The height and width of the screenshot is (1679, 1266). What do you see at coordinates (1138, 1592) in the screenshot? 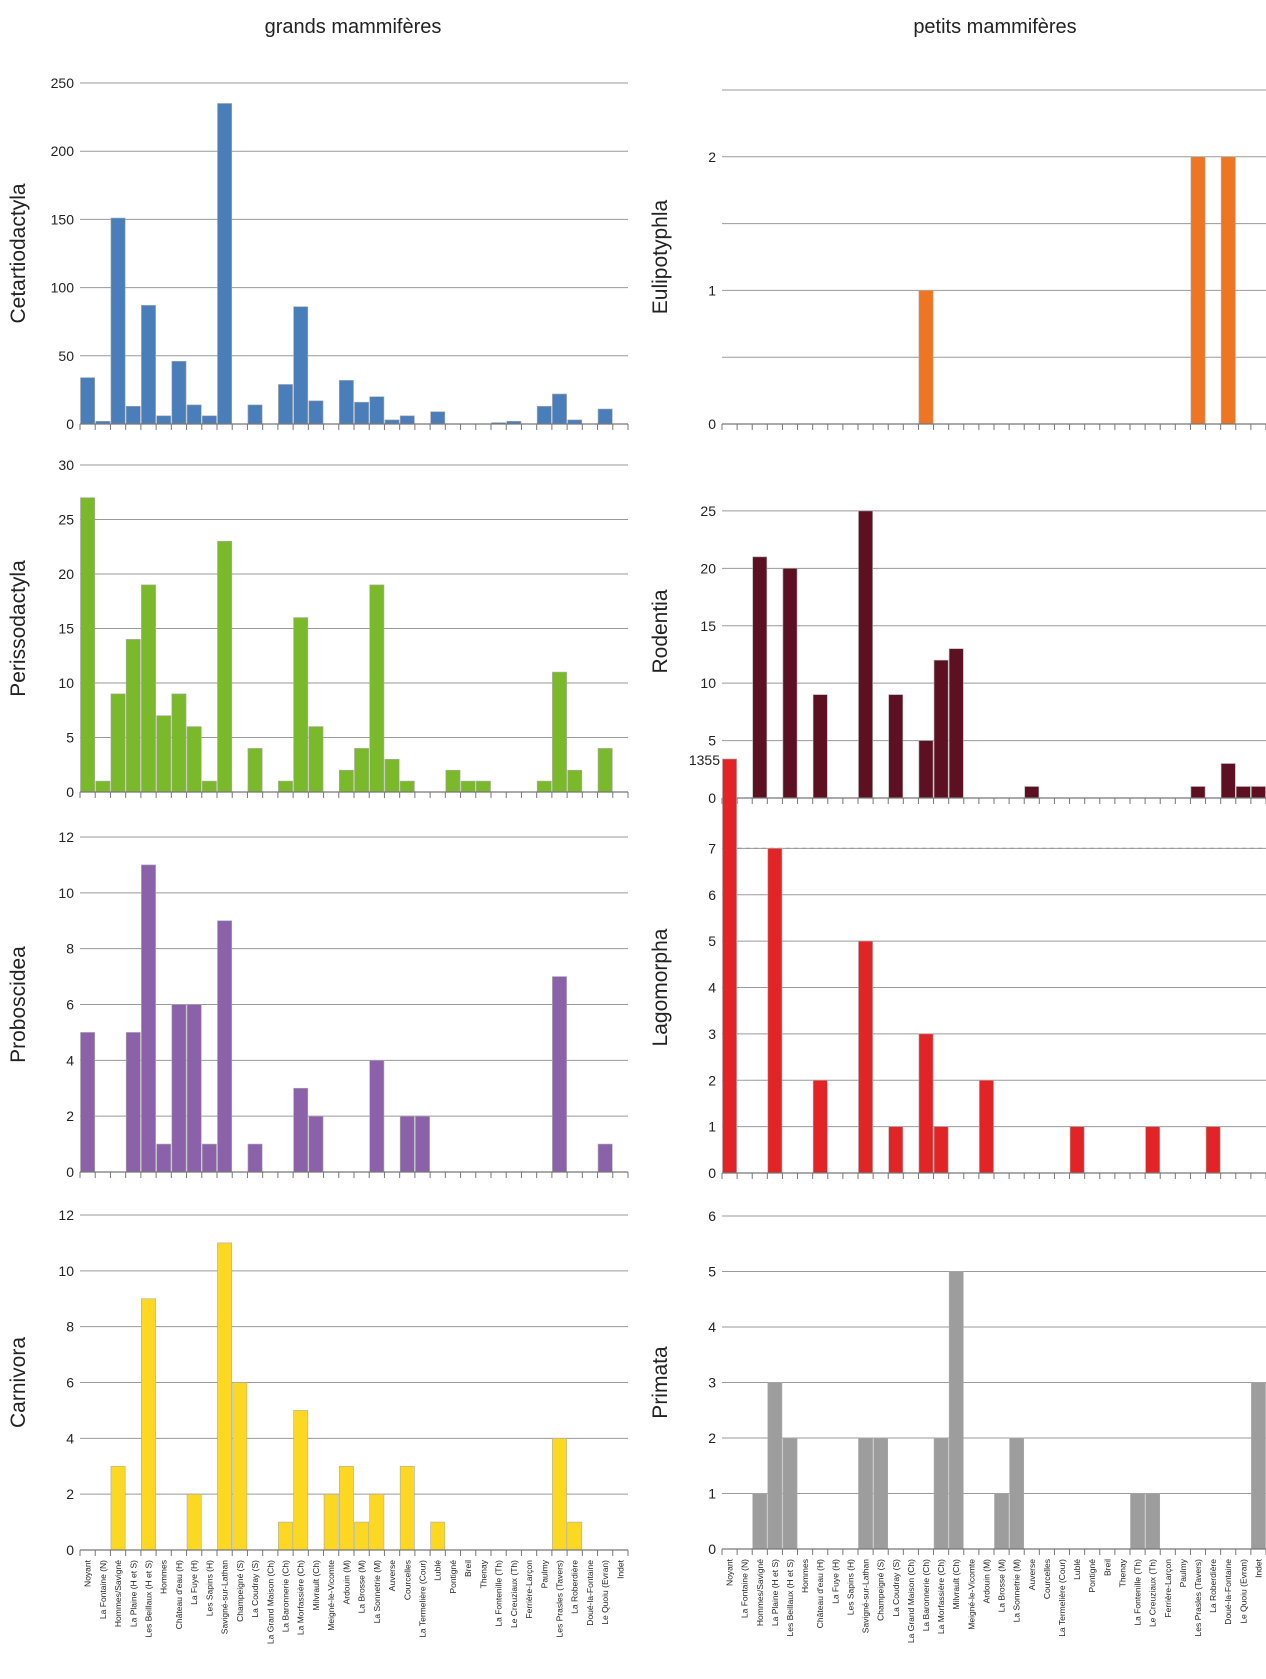
I see `category-label: La Fontenille (Th)` at bounding box center [1138, 1592].